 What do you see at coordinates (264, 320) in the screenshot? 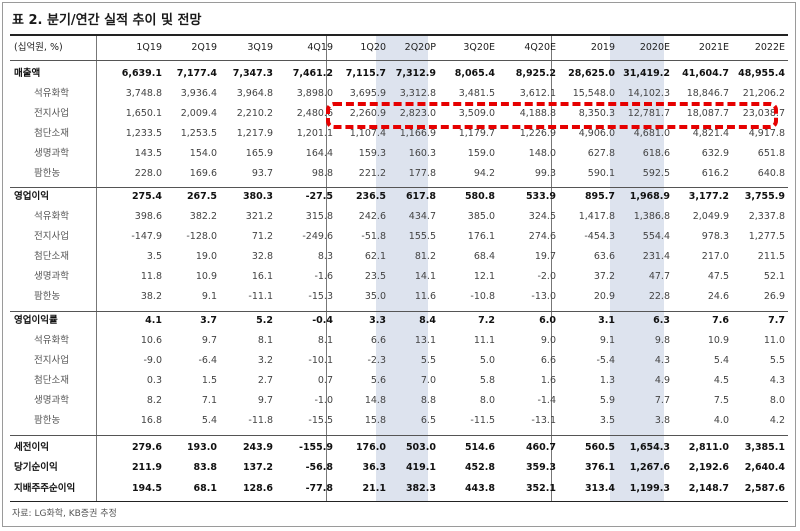
I see `table-cell: 5.2` at bounding box center [264, 320].